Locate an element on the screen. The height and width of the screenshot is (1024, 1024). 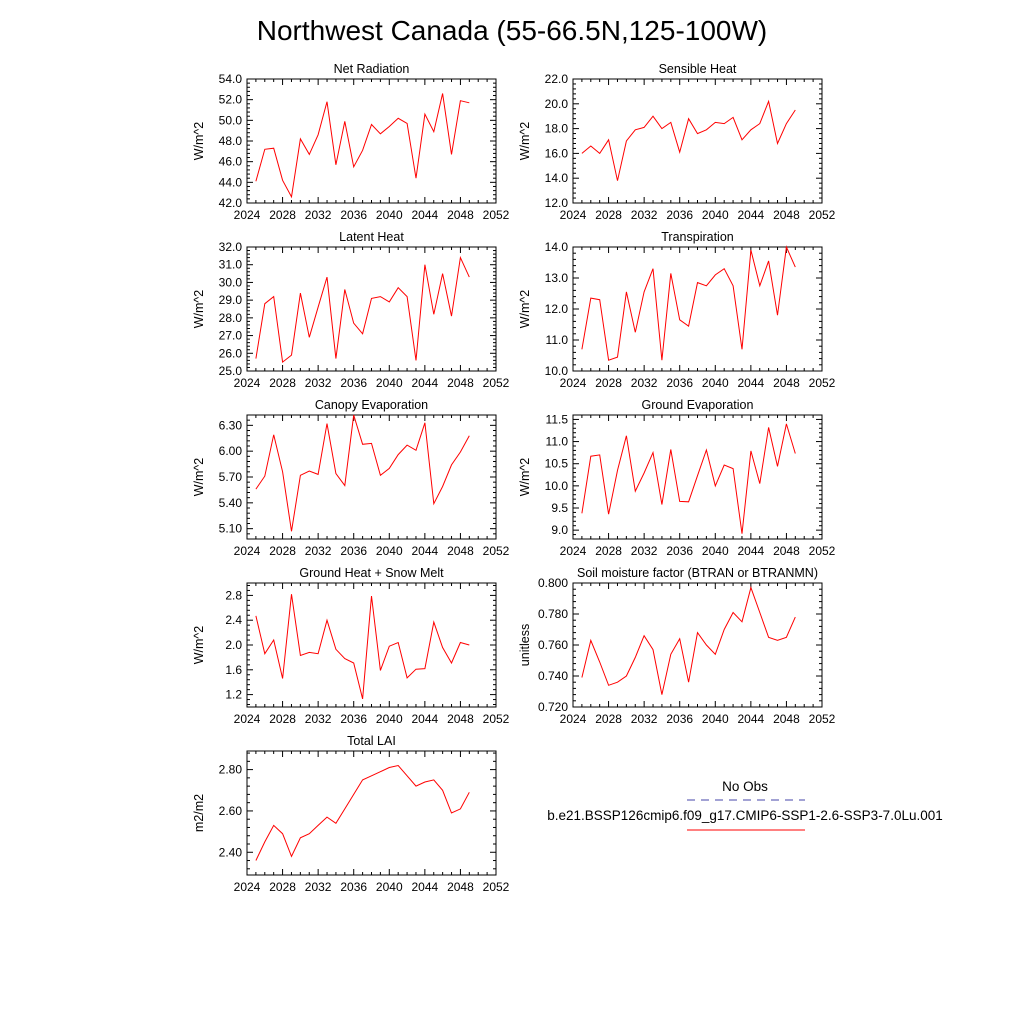
y-tick-label: 5.70 is located at coordinates (231, 477).